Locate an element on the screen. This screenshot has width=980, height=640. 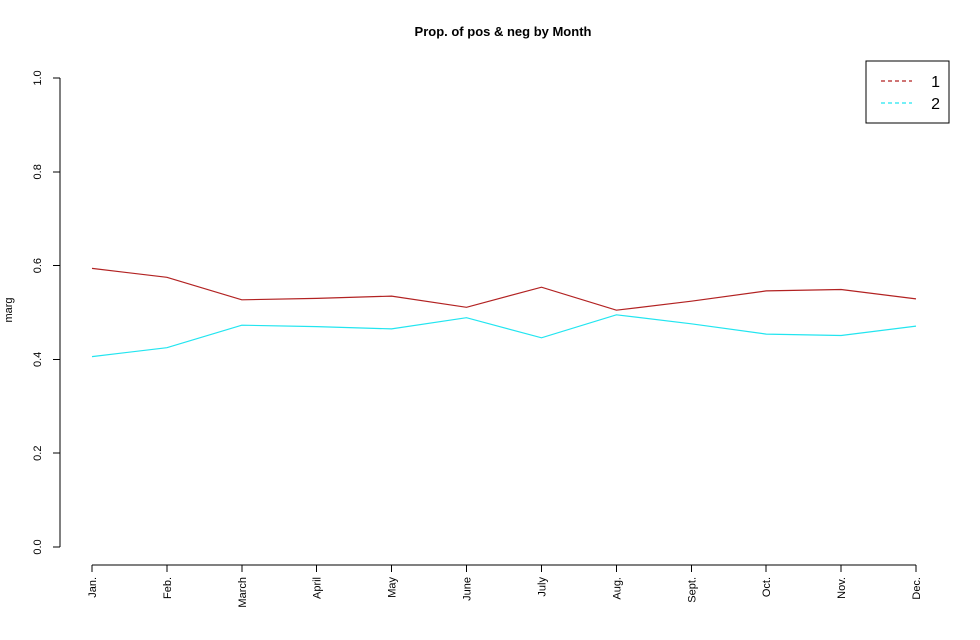
x-tick-label: March is located at coordinates (243, 592).